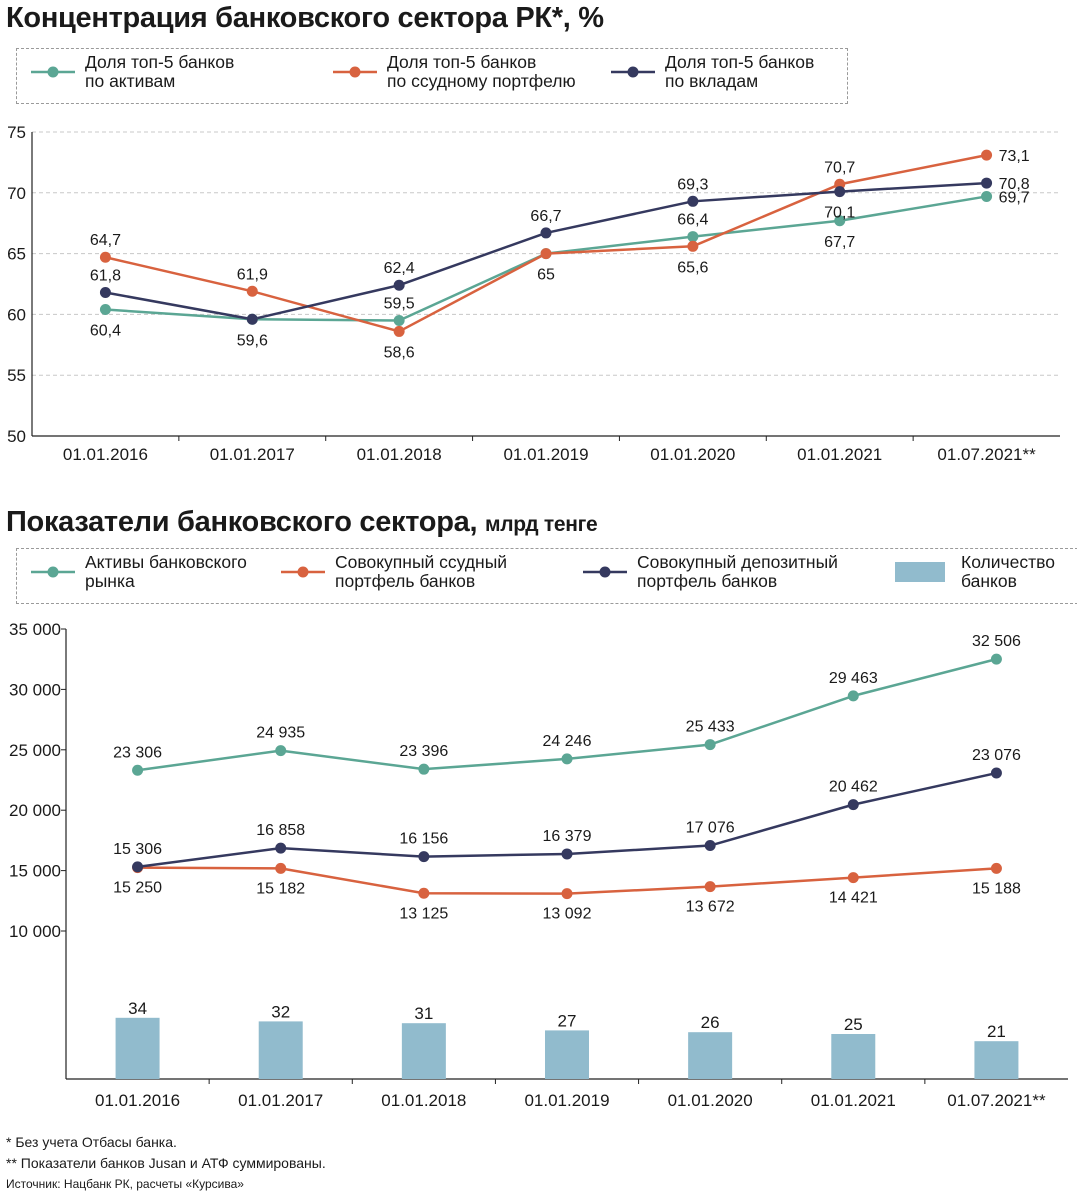  Describe the element at coordinates (853, 1100) in the screenshot. I see `x-tick-label: 01.01.2021` at that location.